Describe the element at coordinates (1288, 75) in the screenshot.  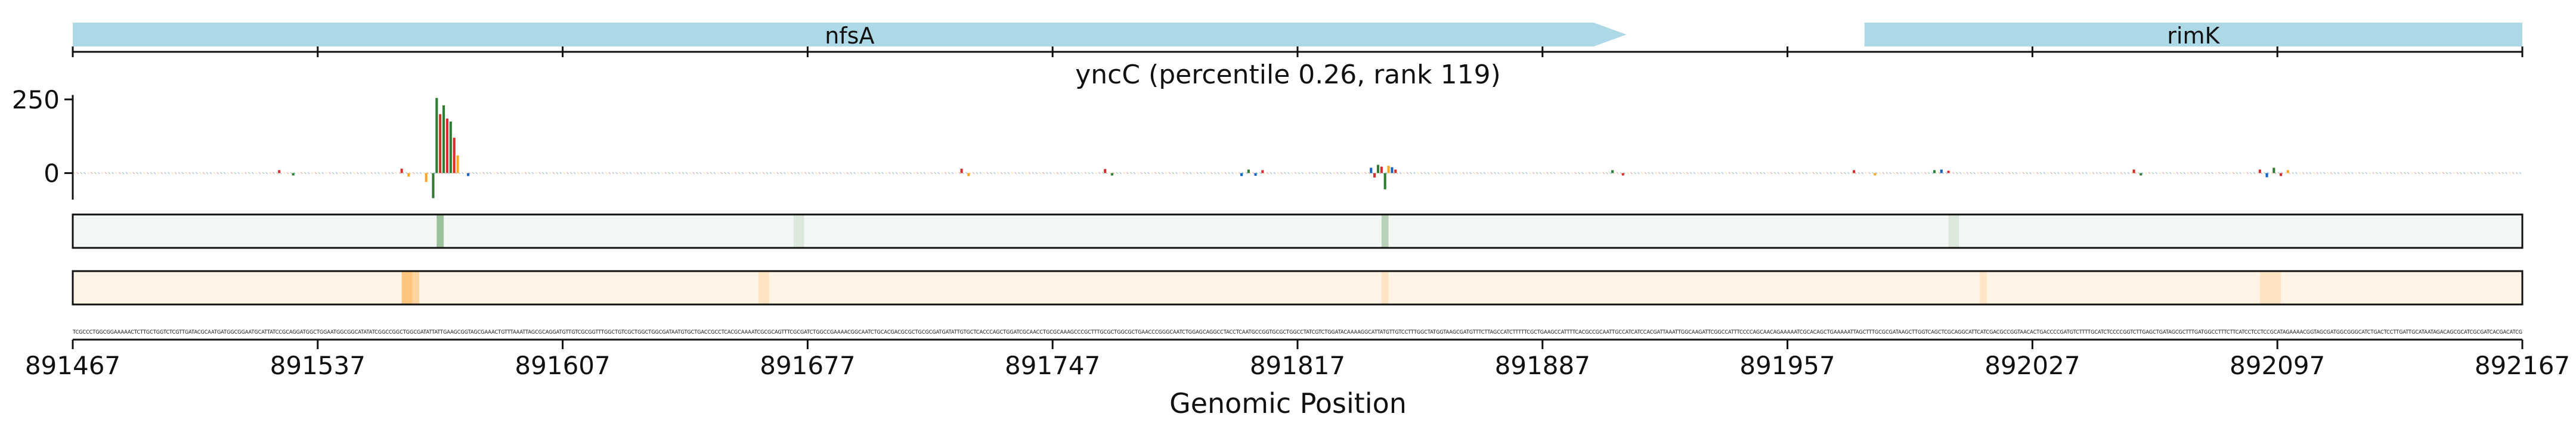
I see `chart-title: yncC (percentile 0.26, rank 119)` at that location.